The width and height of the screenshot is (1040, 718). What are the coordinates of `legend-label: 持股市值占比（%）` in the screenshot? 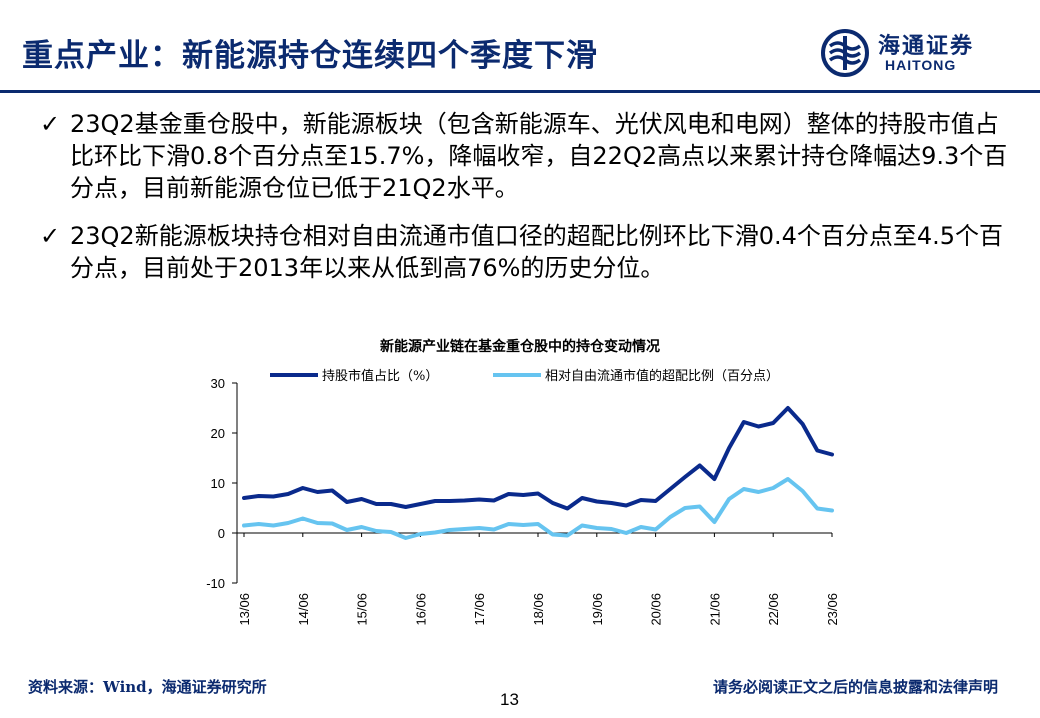 It's located at (380, 376).